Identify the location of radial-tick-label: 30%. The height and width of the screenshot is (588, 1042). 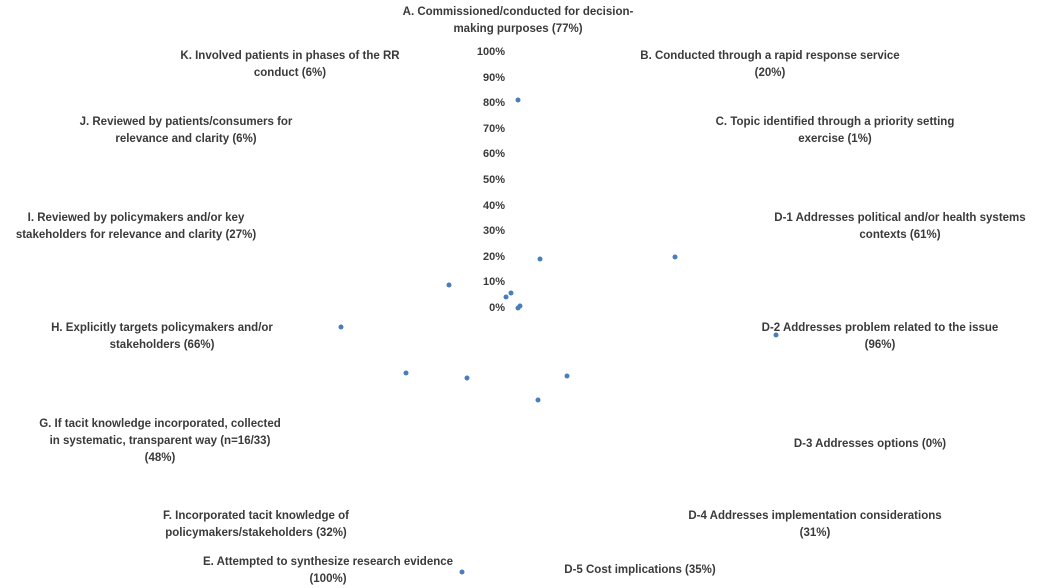
(493, 231).